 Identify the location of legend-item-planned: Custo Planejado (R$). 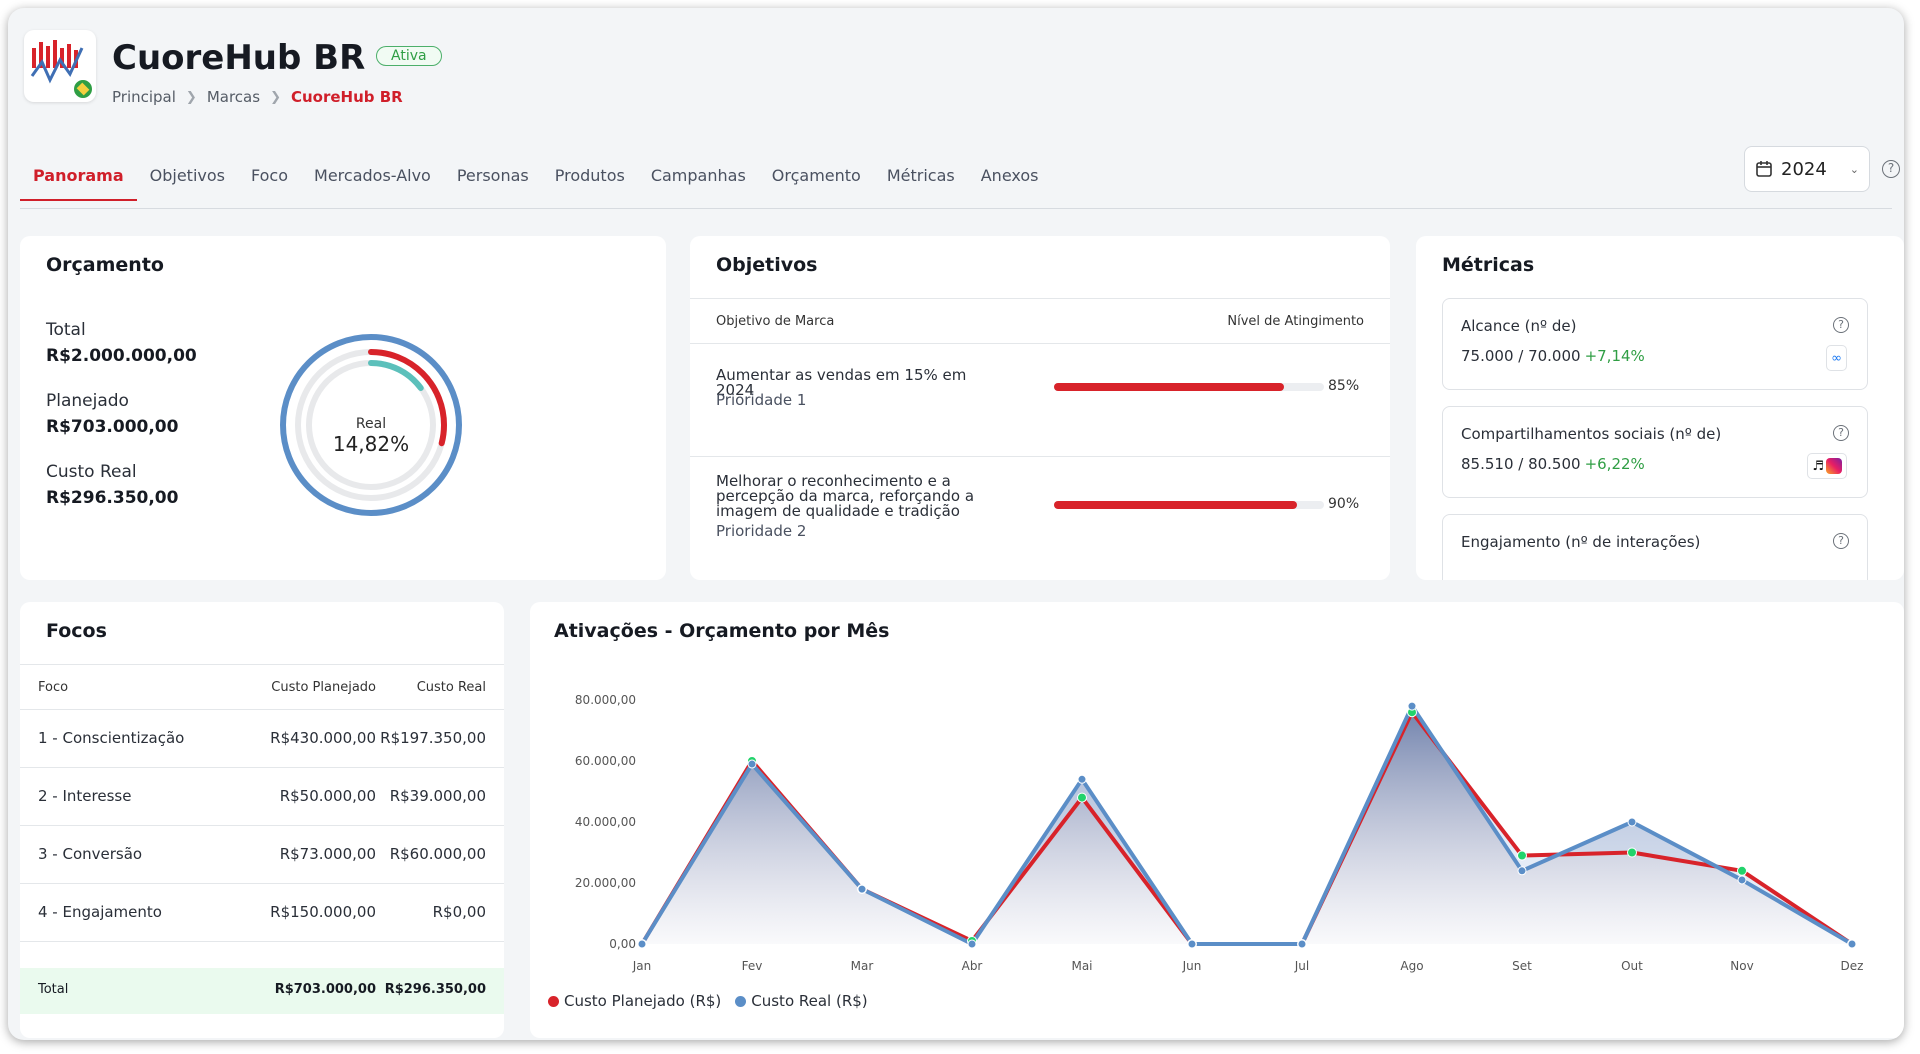
(634, 1001).